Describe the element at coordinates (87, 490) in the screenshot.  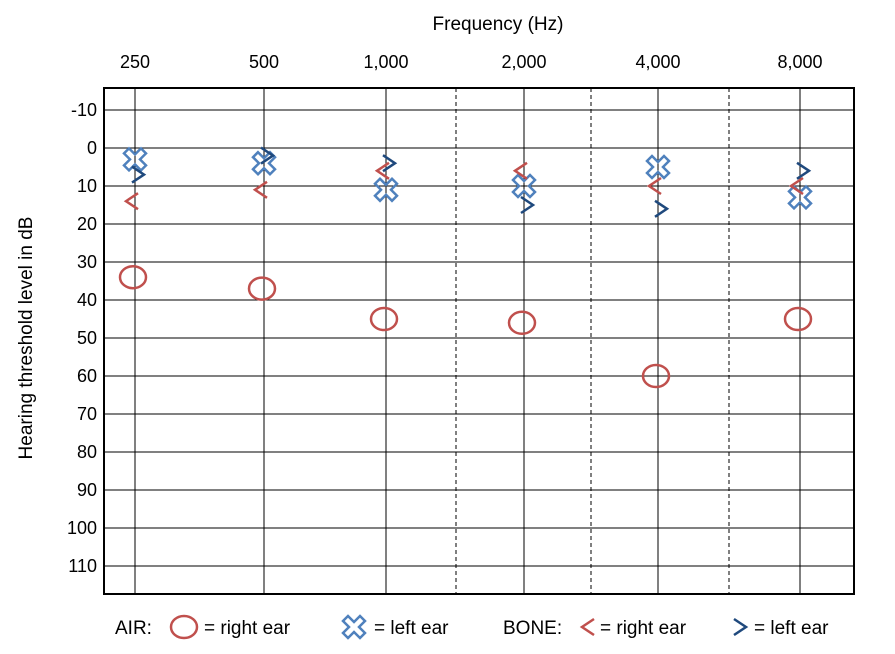
I see `y-tick-label: 90` at that location.